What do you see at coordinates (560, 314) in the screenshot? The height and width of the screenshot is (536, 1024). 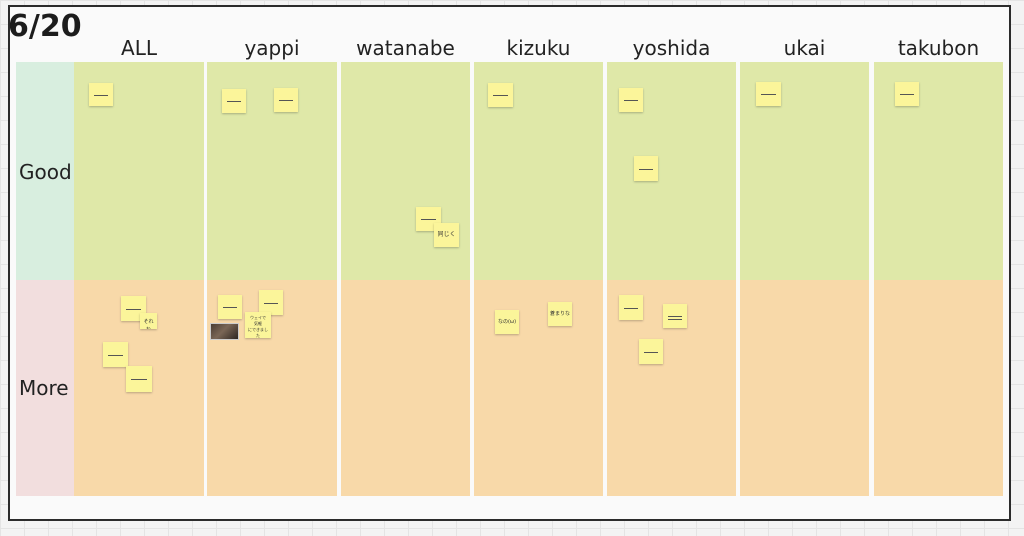 I see `sticky-note: 蒼まりな` at bounding box center [560, 314].